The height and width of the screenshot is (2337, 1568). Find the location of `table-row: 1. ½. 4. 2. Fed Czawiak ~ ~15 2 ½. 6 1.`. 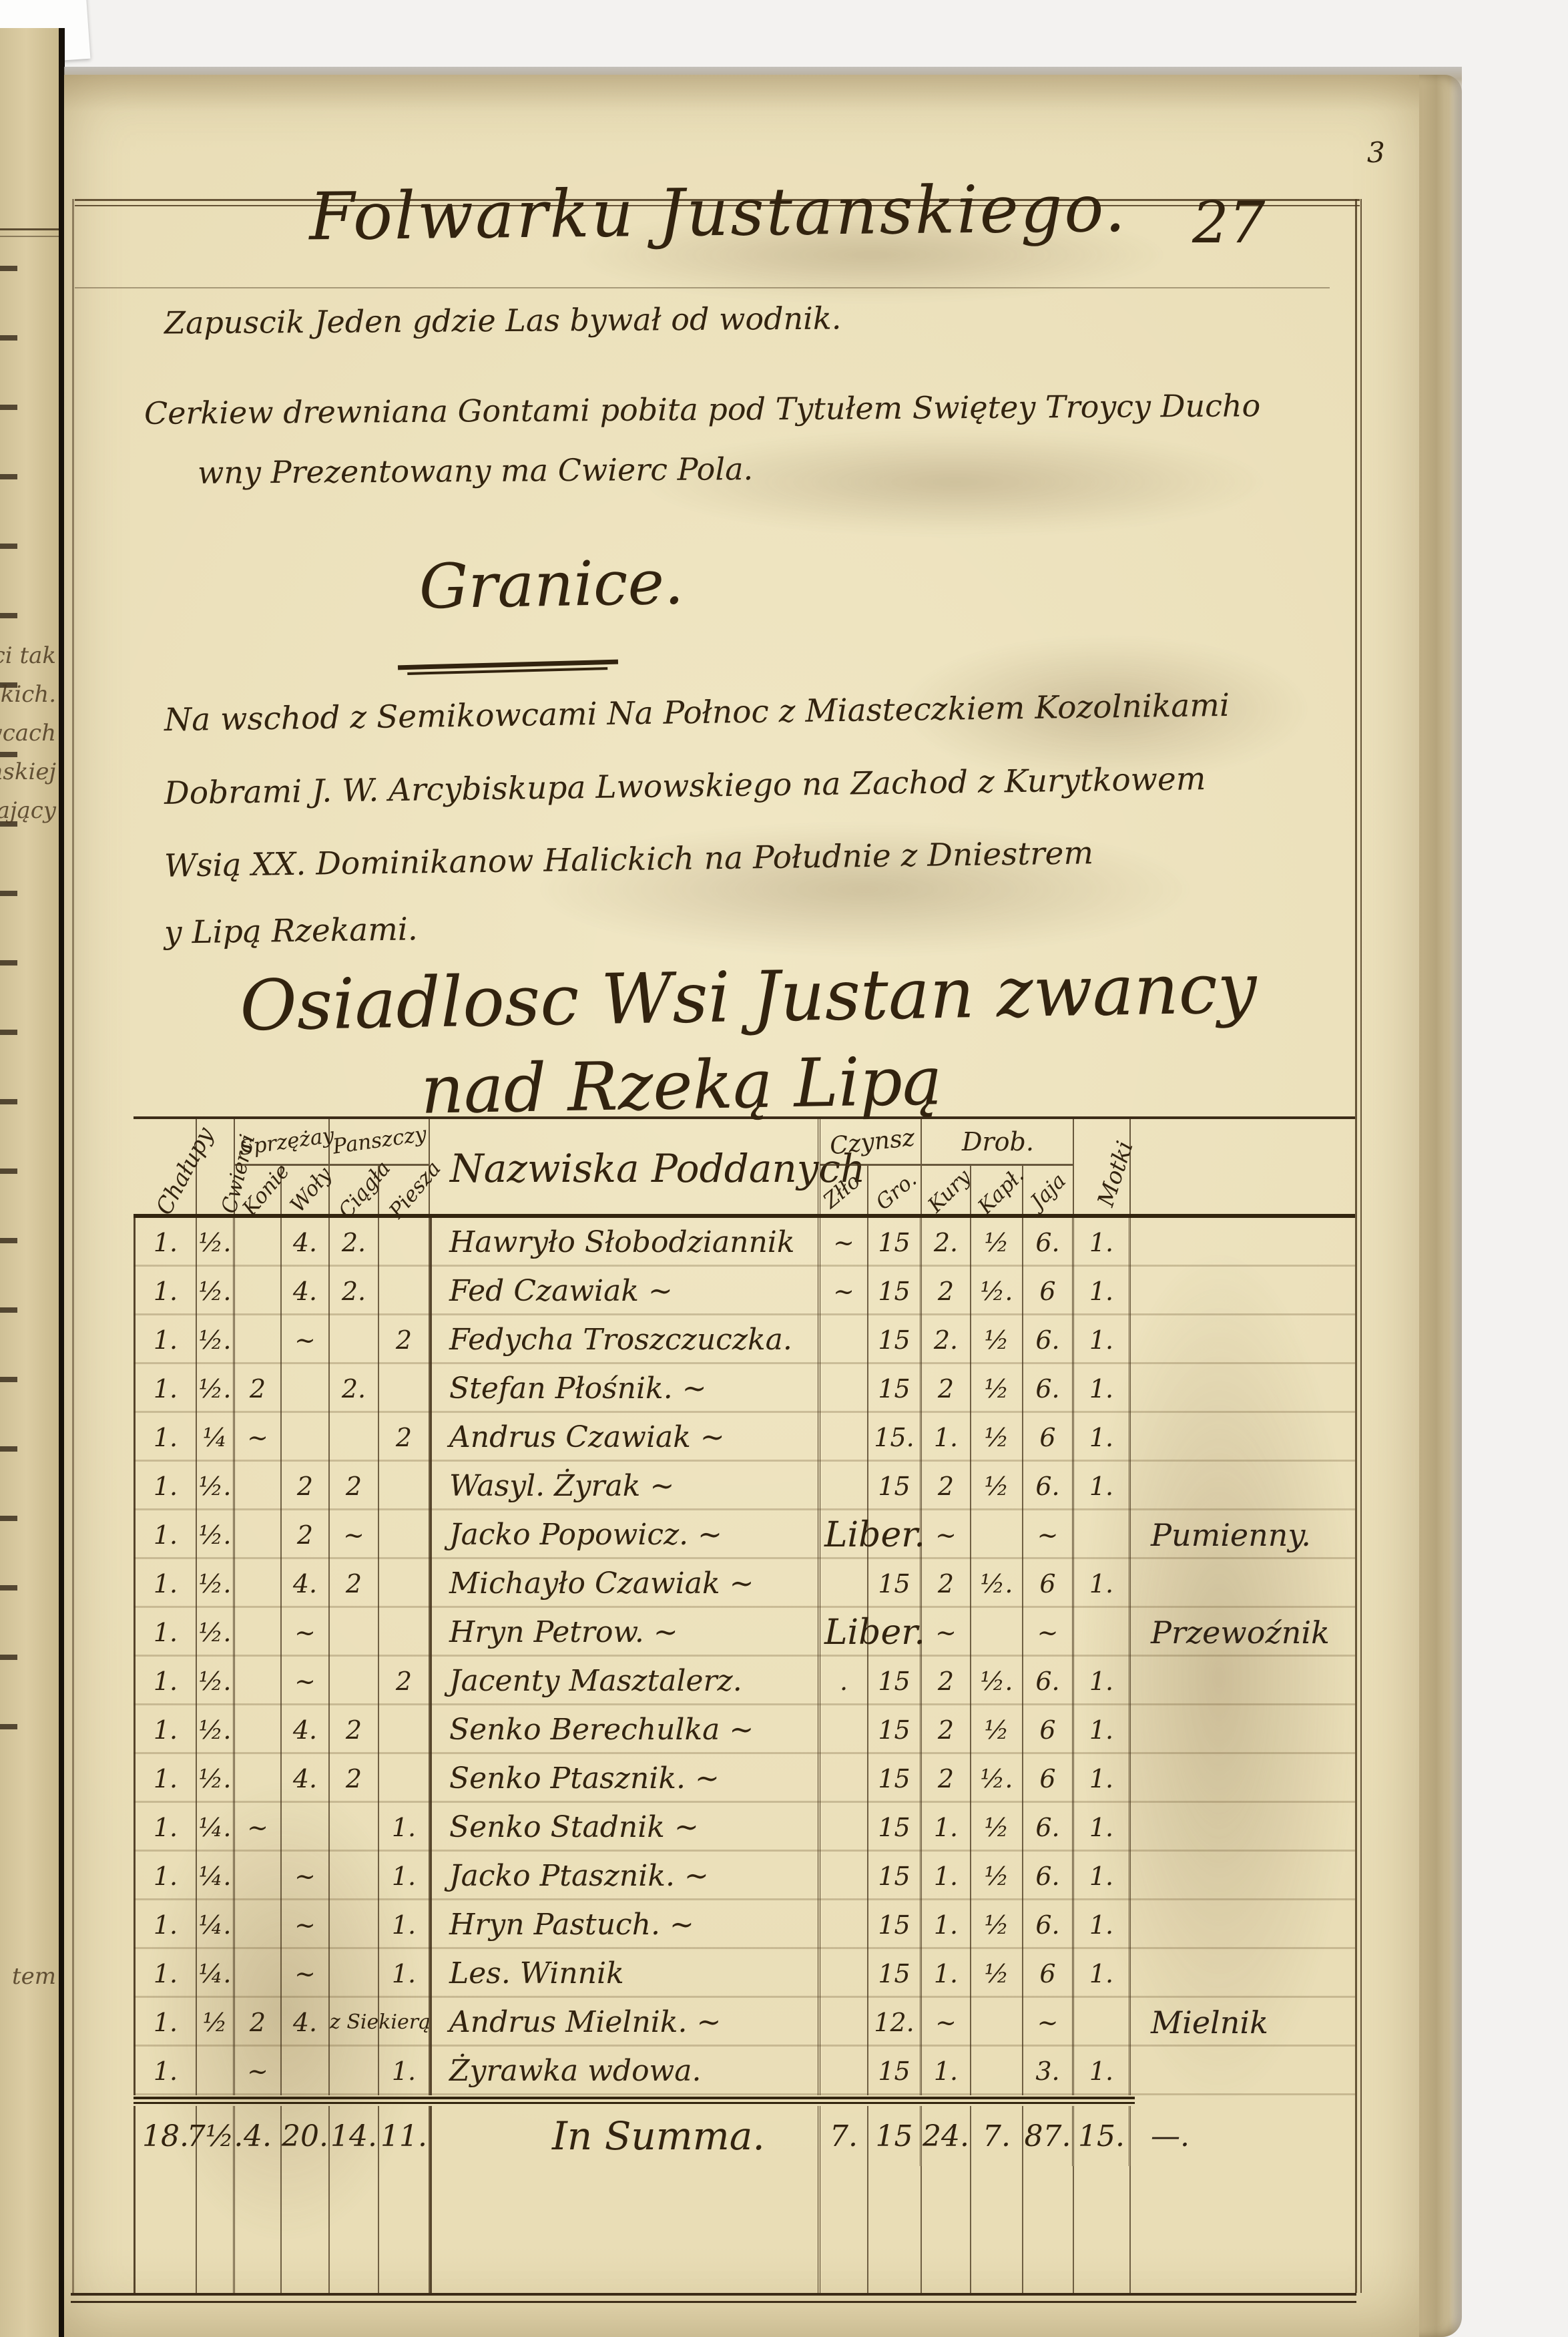

table-row: 1. ½. 4. 2. Fed Czawiak ~ ~15 2 ½. 6 1. is located at coordinates (744, 1291).